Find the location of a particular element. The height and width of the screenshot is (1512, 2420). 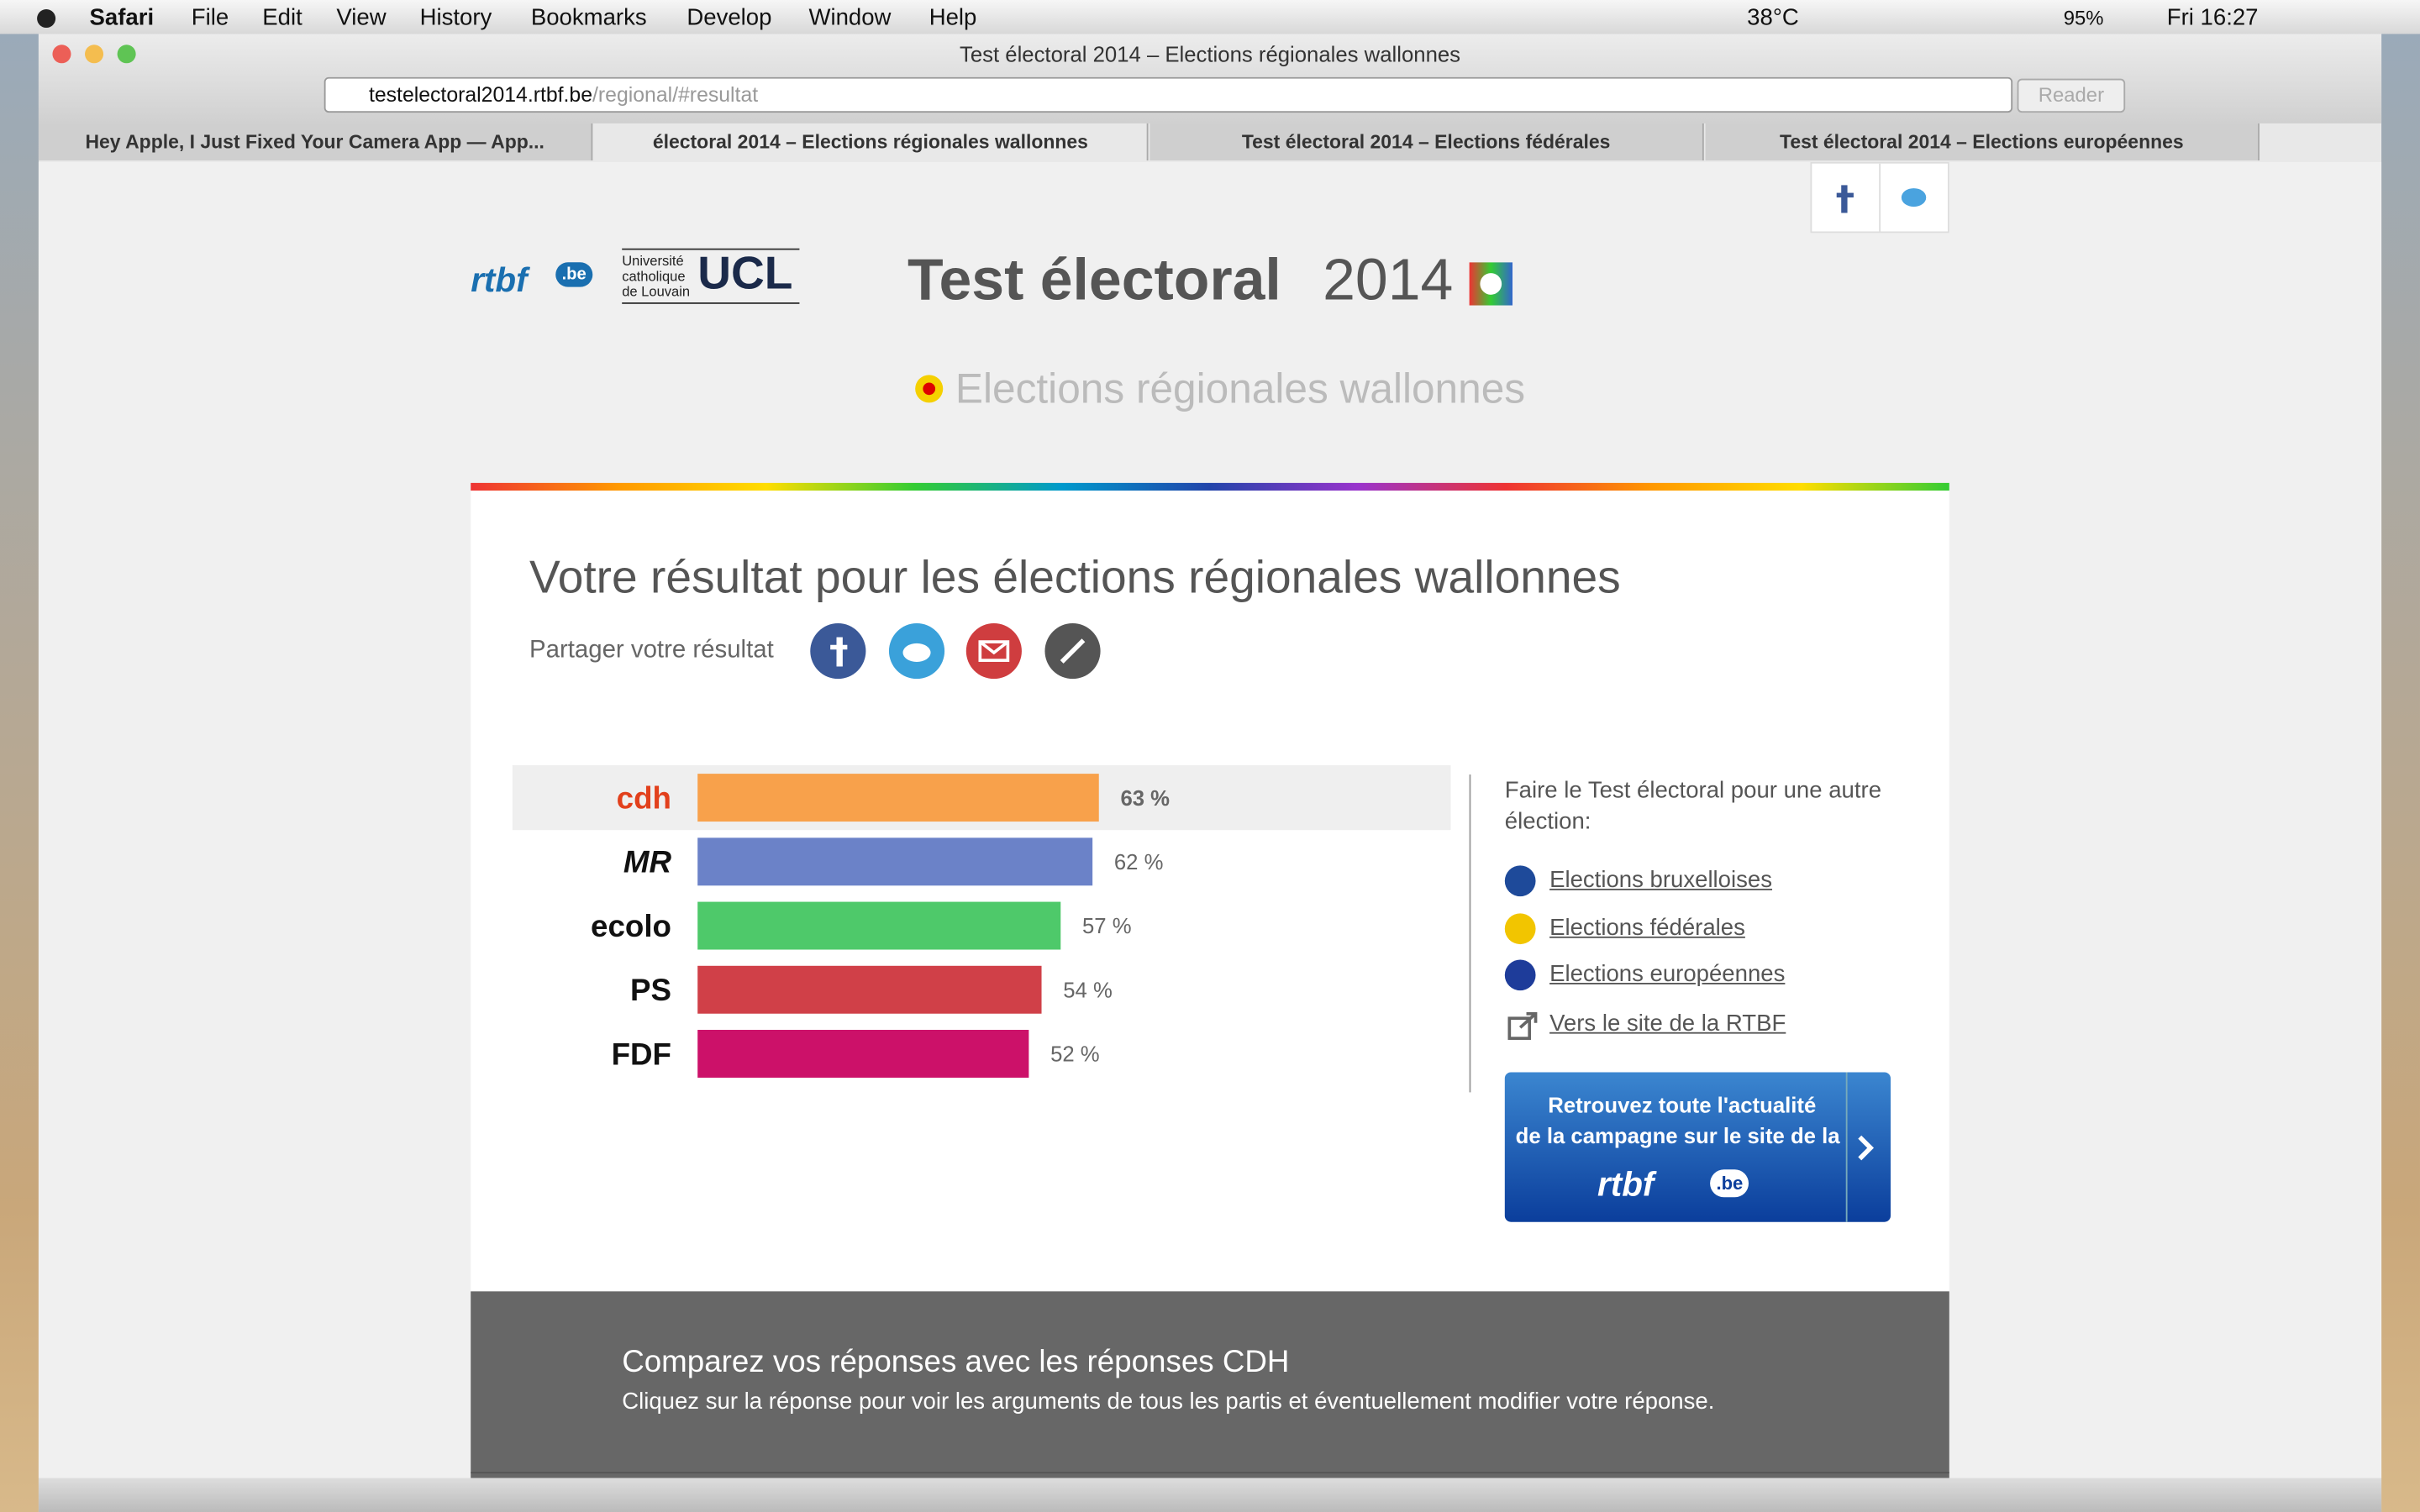

battery: 95% is located at coordinates (2084, 17).